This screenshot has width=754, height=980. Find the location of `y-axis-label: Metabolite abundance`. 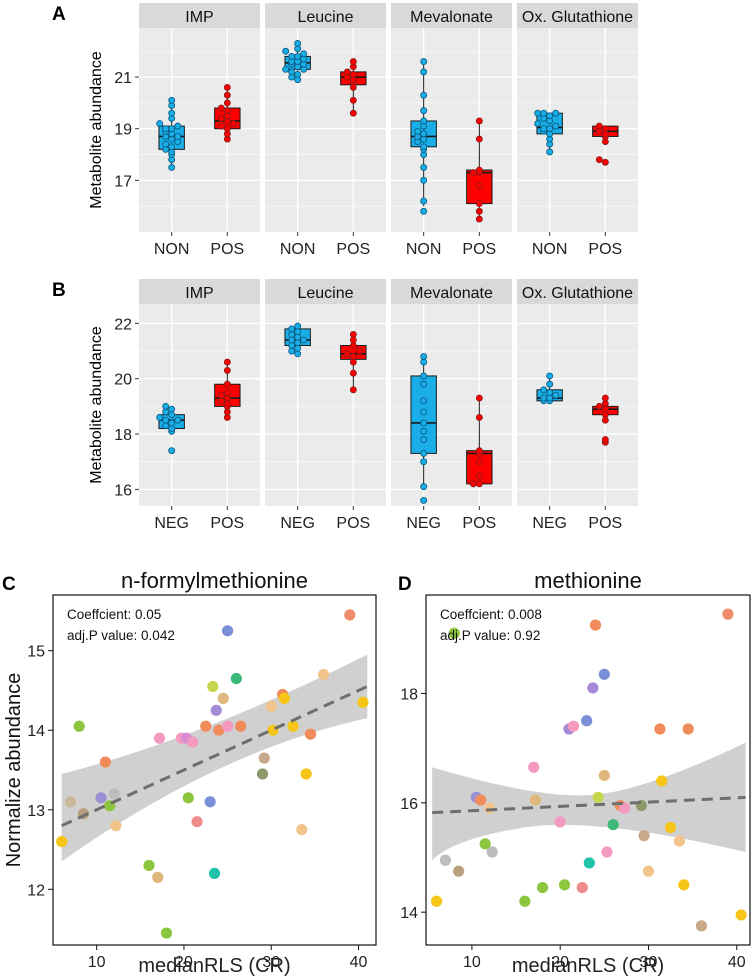

y-axis-label: Metabolite abundance is located at coordinates (96, 405).